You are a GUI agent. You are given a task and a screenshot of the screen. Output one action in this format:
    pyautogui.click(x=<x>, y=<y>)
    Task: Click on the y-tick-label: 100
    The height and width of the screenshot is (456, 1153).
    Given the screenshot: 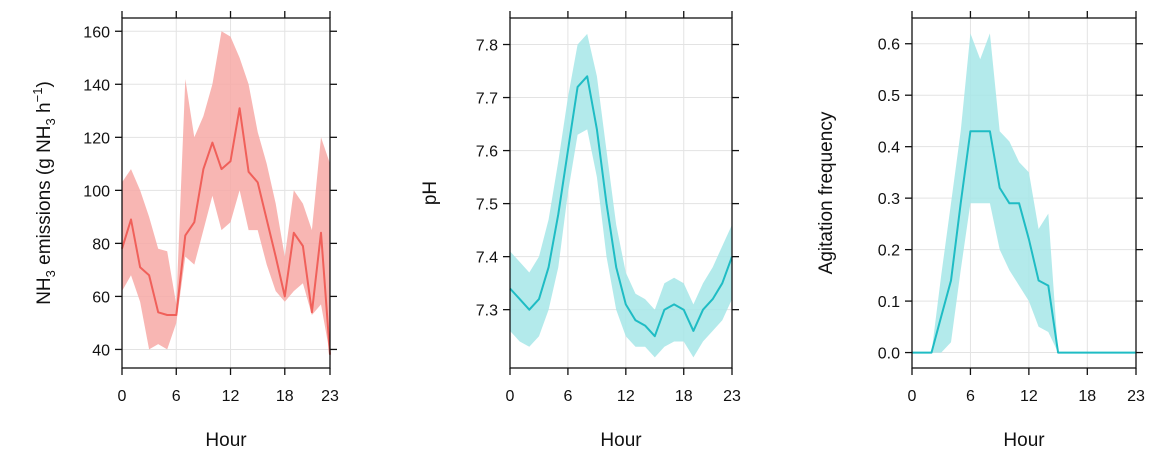 What is the action you would take?
    pyautogui.click(x=96, y=191)
    